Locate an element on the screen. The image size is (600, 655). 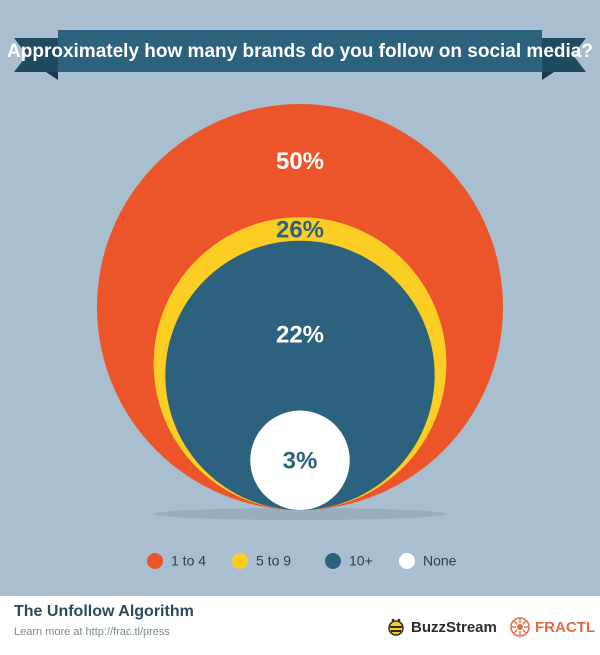
legend-item-5-to-9: 5 to 9 is located at coordinates (261, 561).